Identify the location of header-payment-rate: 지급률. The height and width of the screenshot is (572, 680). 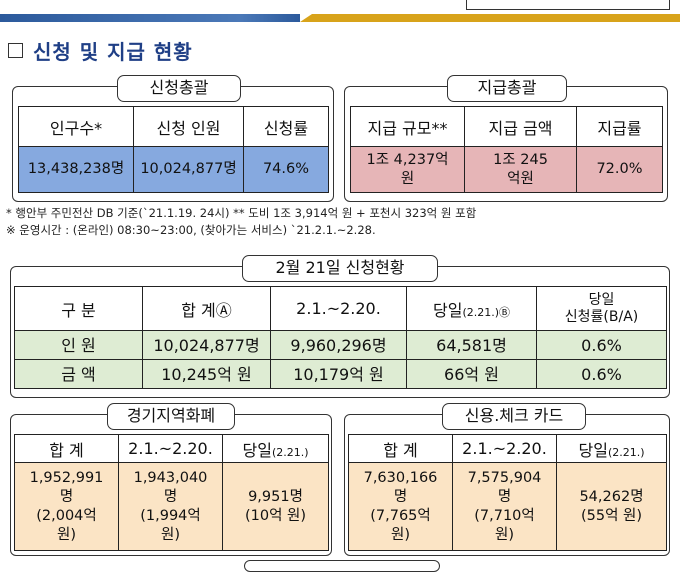
(619, 126).